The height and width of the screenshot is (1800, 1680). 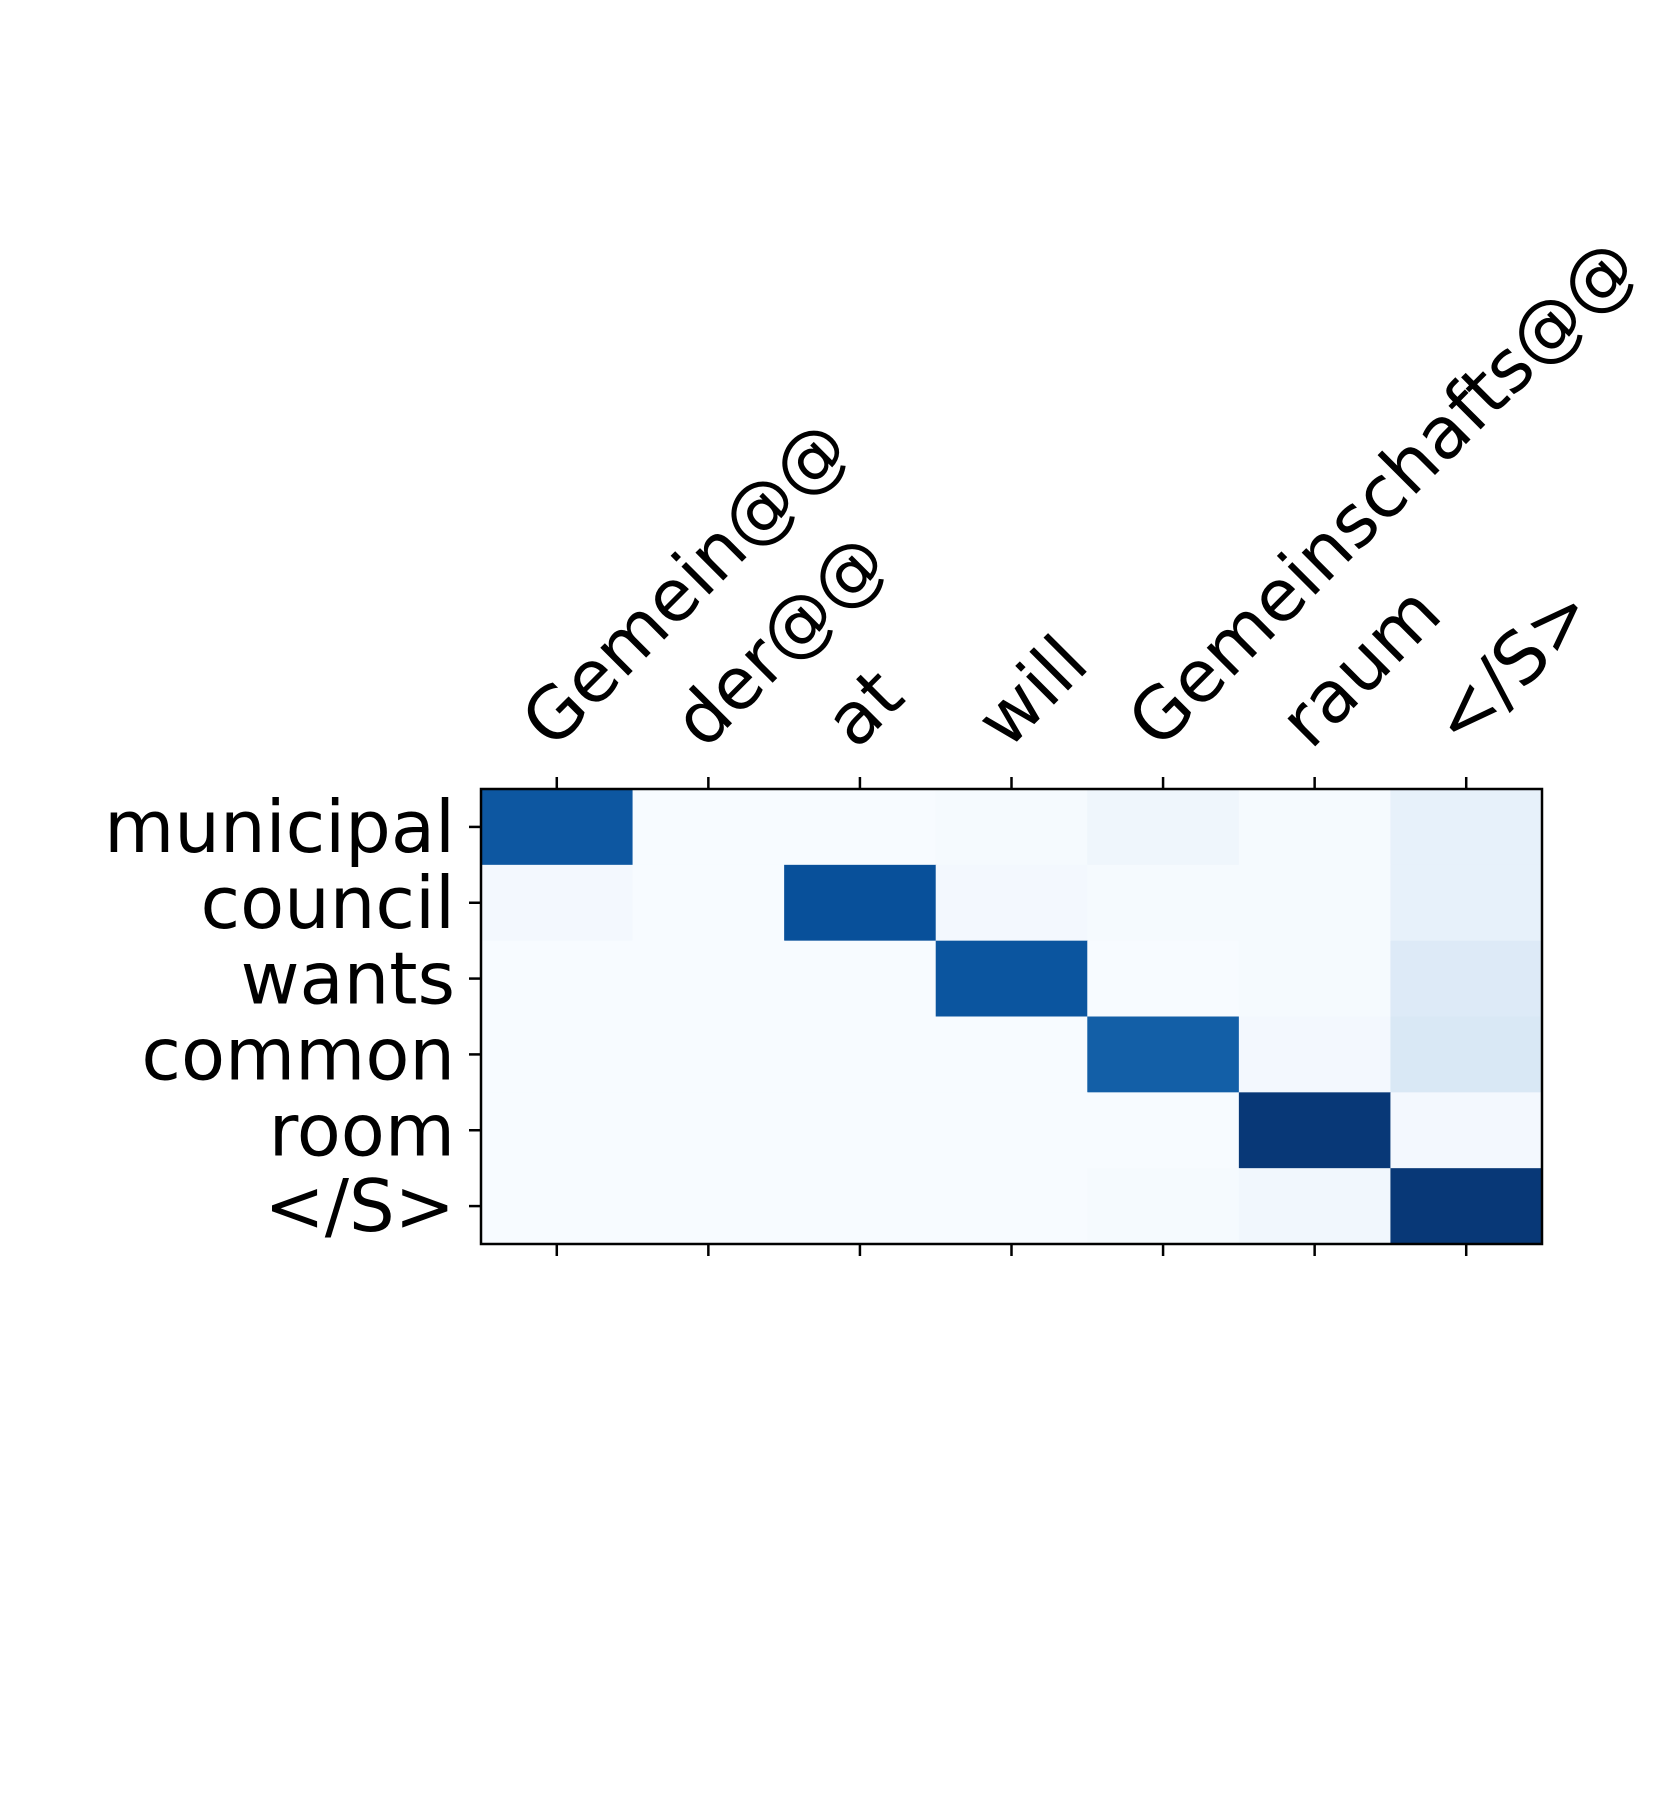 What do you see at coordinates (359, 1206) in the screenshot?
I see `y-tick-label: </S>` at bounding box center [359, 1206].